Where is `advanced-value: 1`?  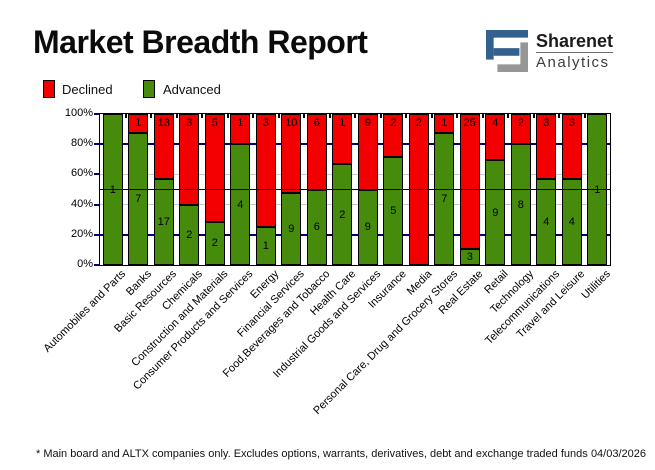
advanced-value: 1 is located at coordinates (265, 246).